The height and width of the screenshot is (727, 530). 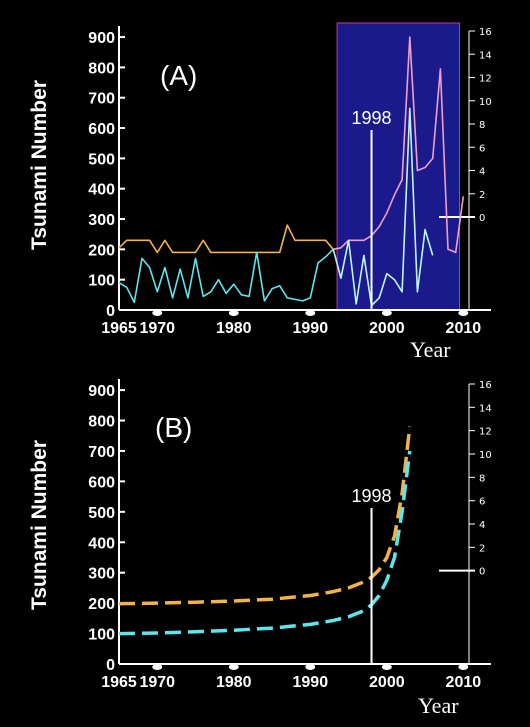 What do you see at coordinates (438, 705) in the screenshot?
I see `panel-b-x-axis-label: Year` at bounding box center [438, 705].